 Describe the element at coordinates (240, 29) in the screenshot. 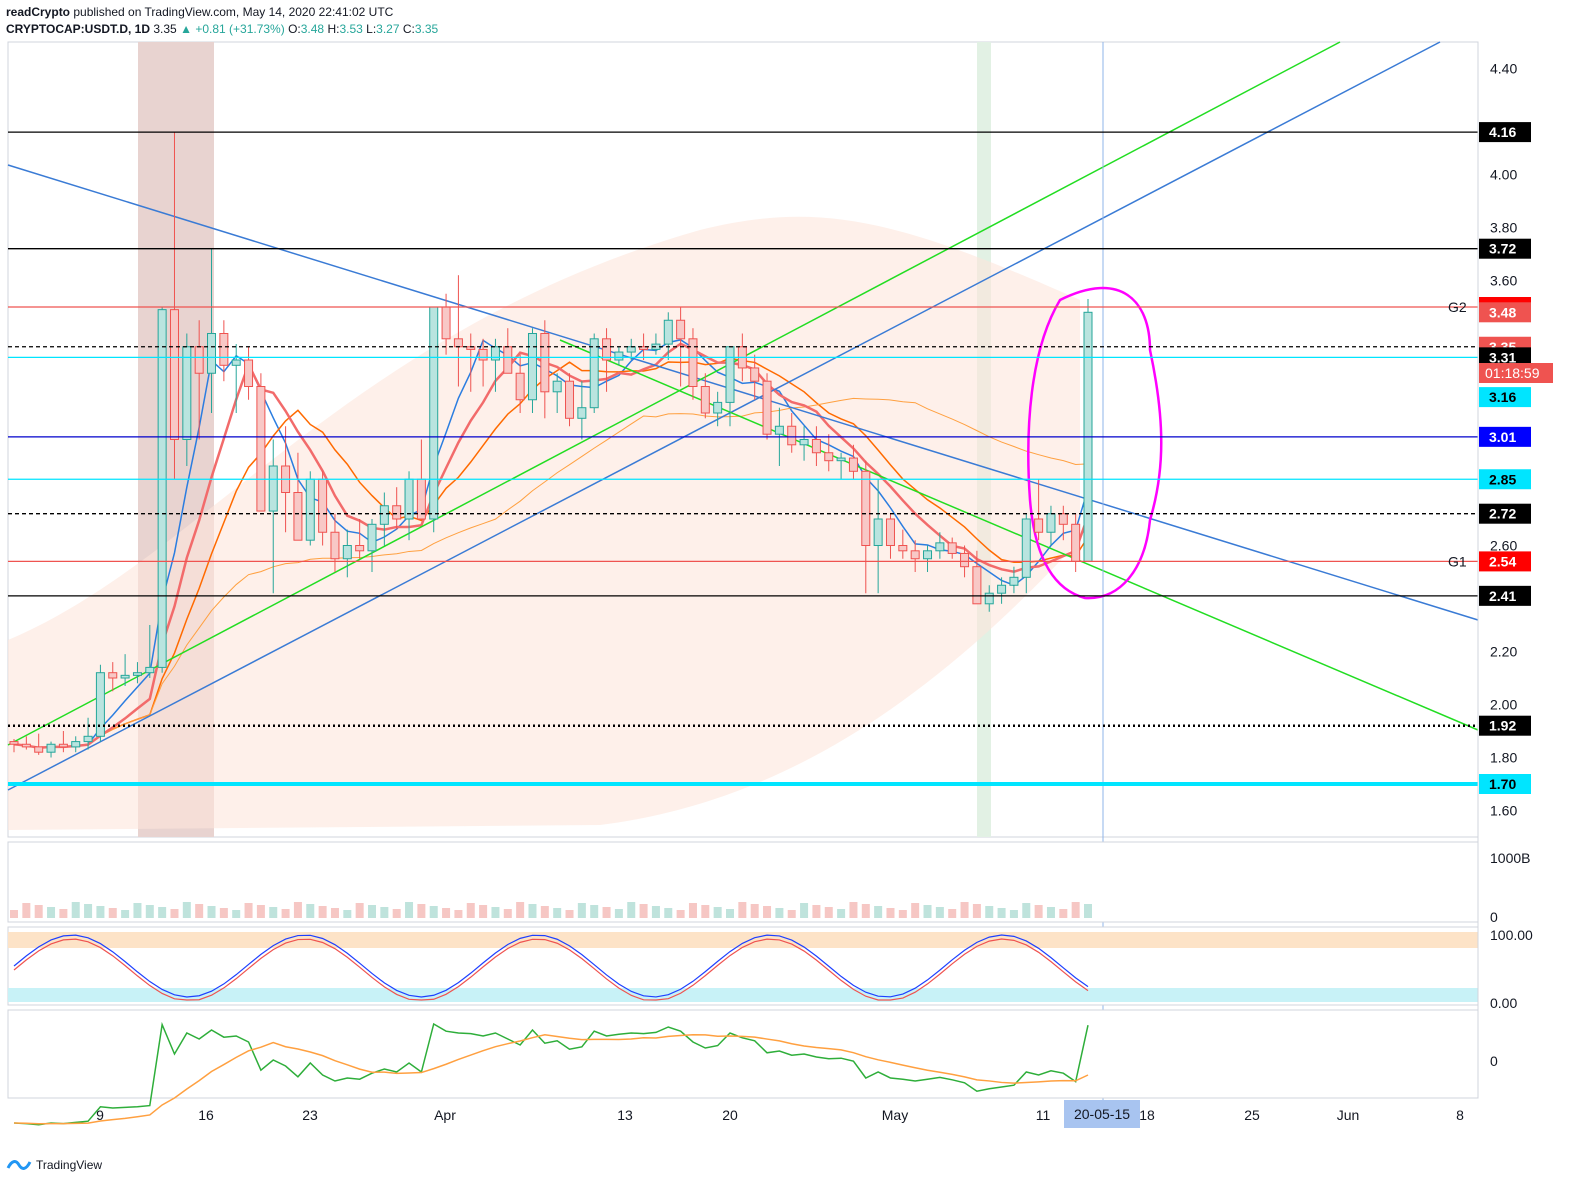

I see `price-change: +0.81 (+31.73%)` at that location.